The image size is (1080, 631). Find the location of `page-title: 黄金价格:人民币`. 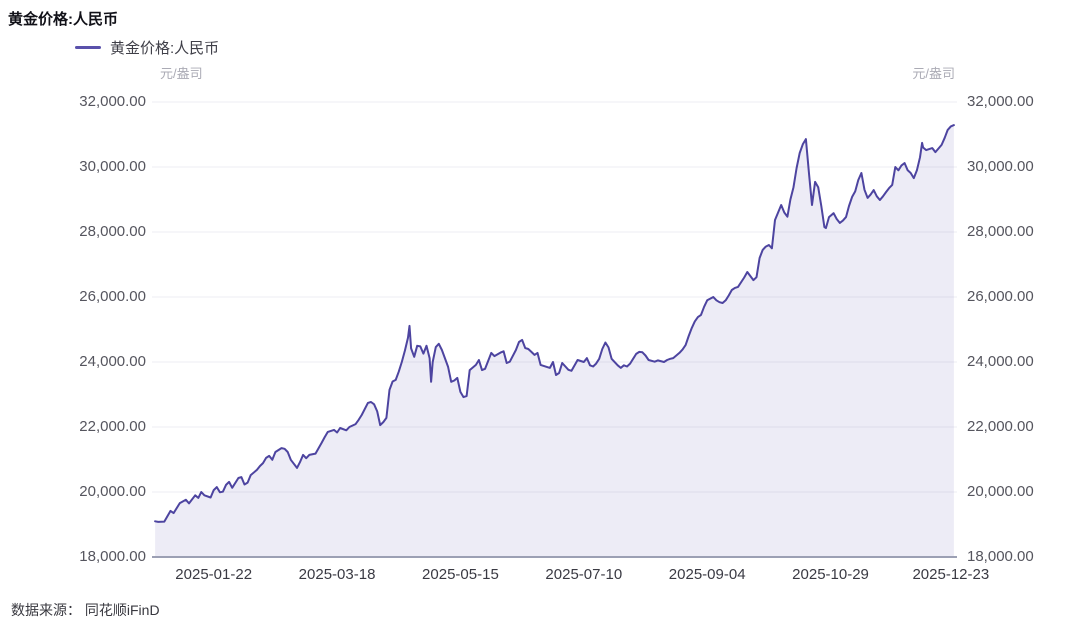

page-title: 黄金价格:人民币 is located at coordinates (63, 19).